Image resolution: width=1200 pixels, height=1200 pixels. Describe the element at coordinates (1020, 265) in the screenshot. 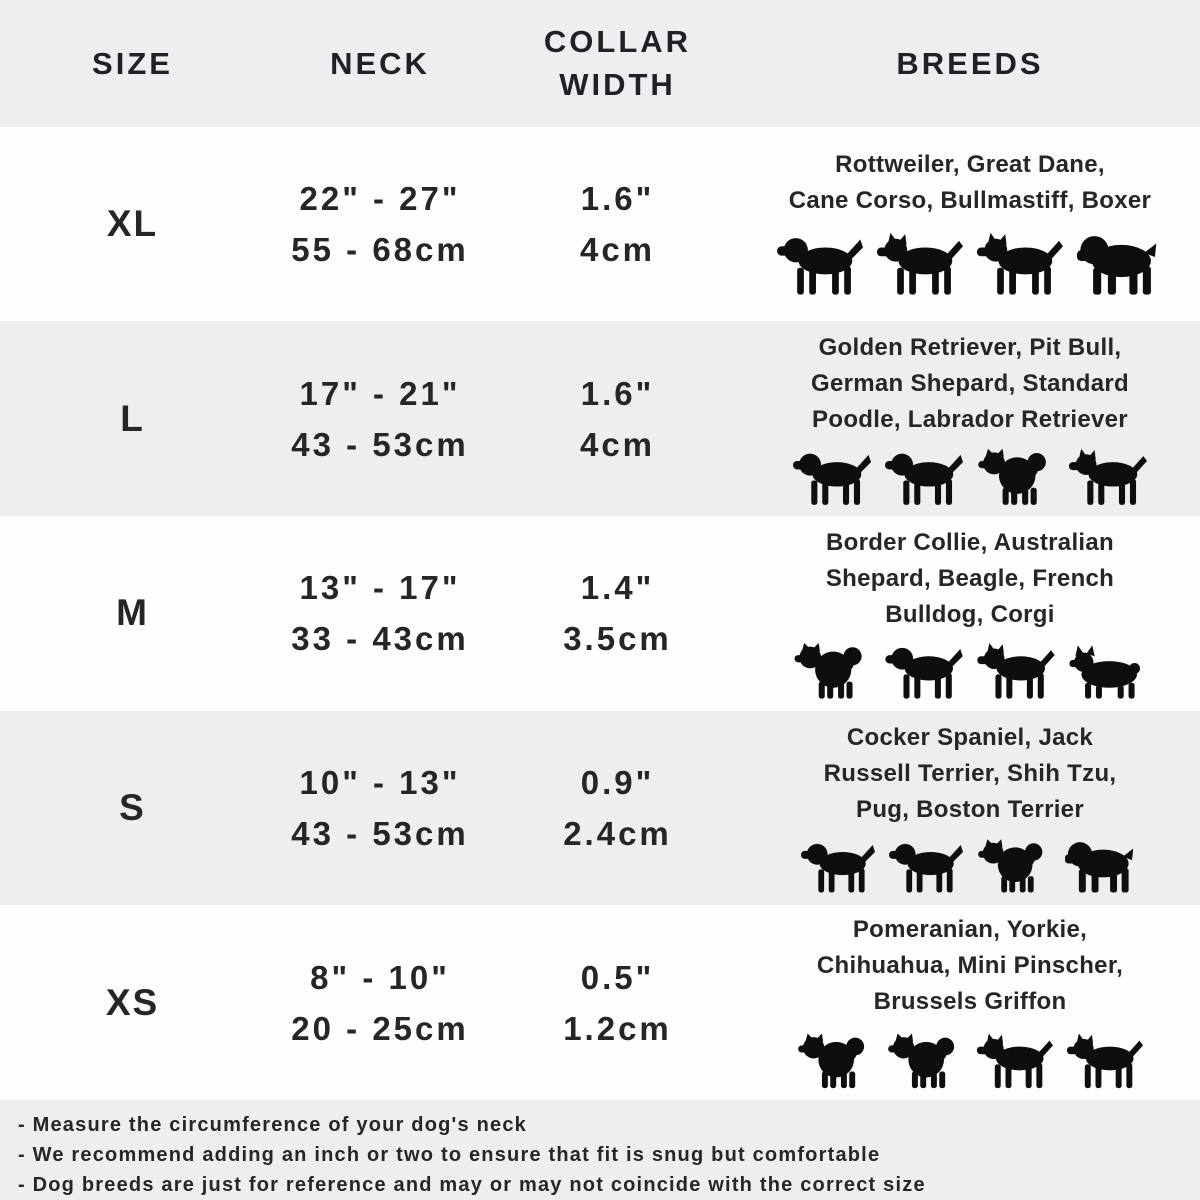

I see `cane-corso-icon` at that location.